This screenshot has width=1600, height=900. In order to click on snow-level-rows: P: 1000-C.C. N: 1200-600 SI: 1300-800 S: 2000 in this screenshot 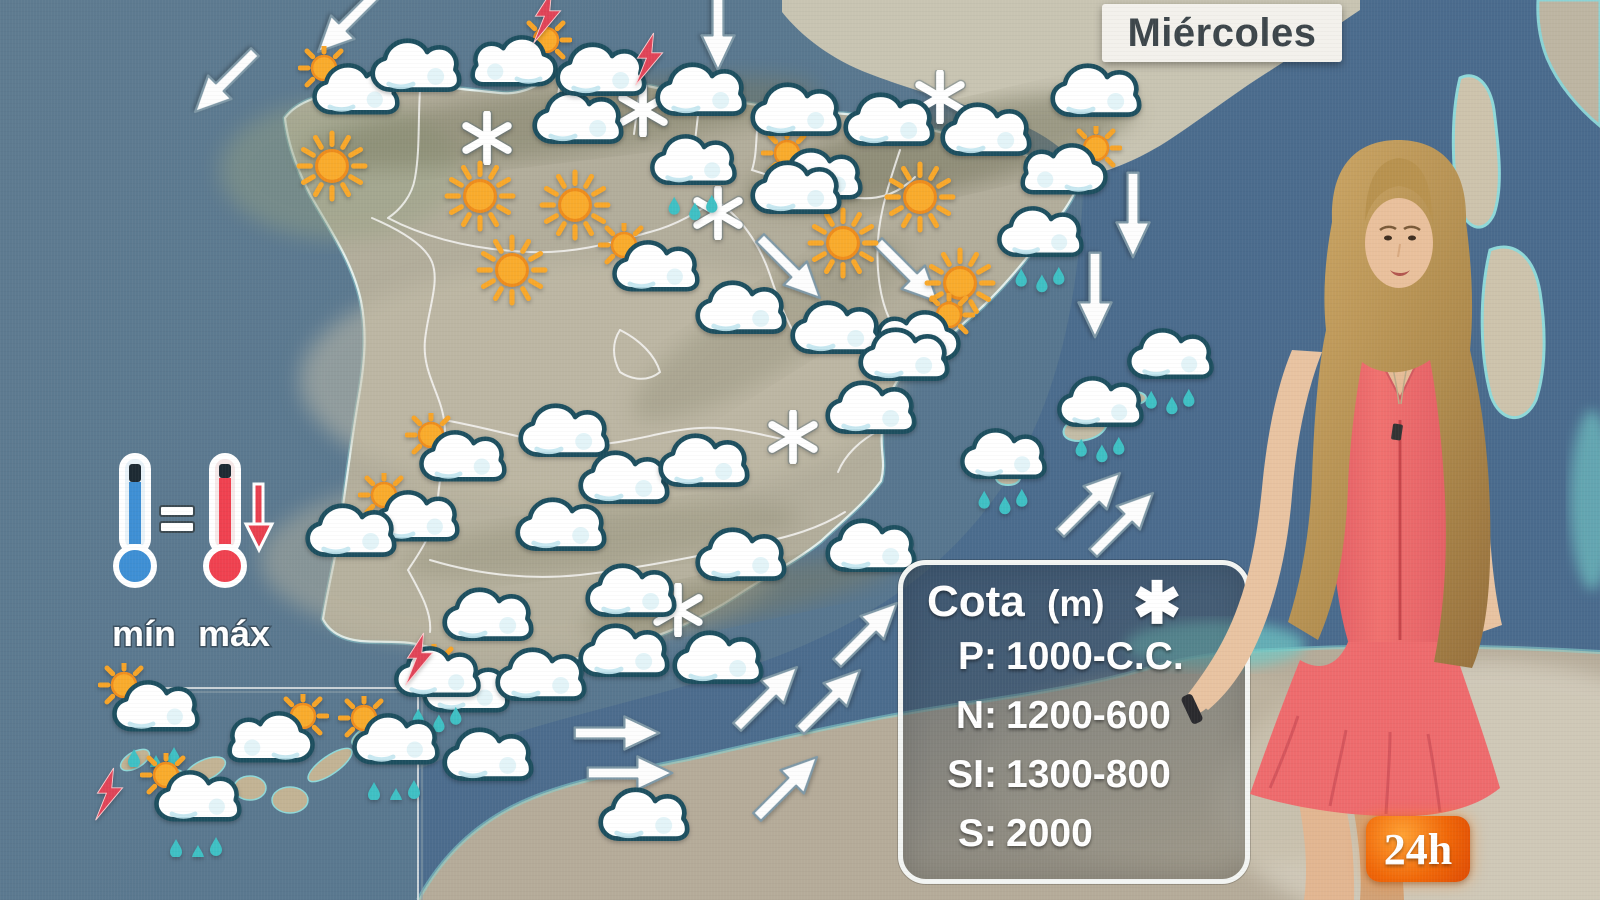, I will do `click(1086, 745)`.